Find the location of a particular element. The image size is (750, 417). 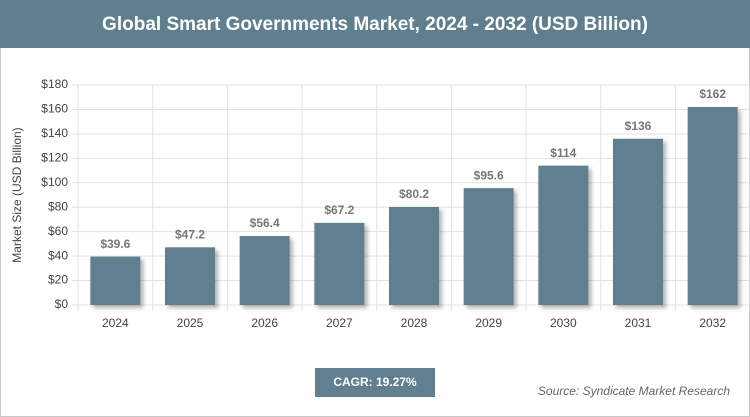

y-tick-label: $140 is located at coordinates (54, 133).